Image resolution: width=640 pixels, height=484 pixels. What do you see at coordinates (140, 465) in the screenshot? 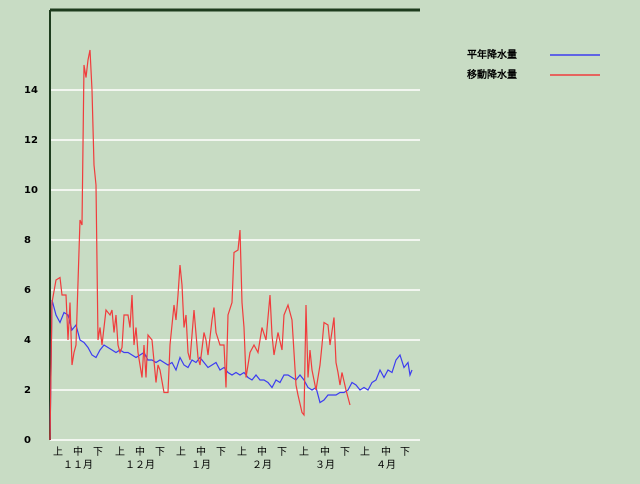
I see `month-label: １２月` at bounding box center [140, 465].